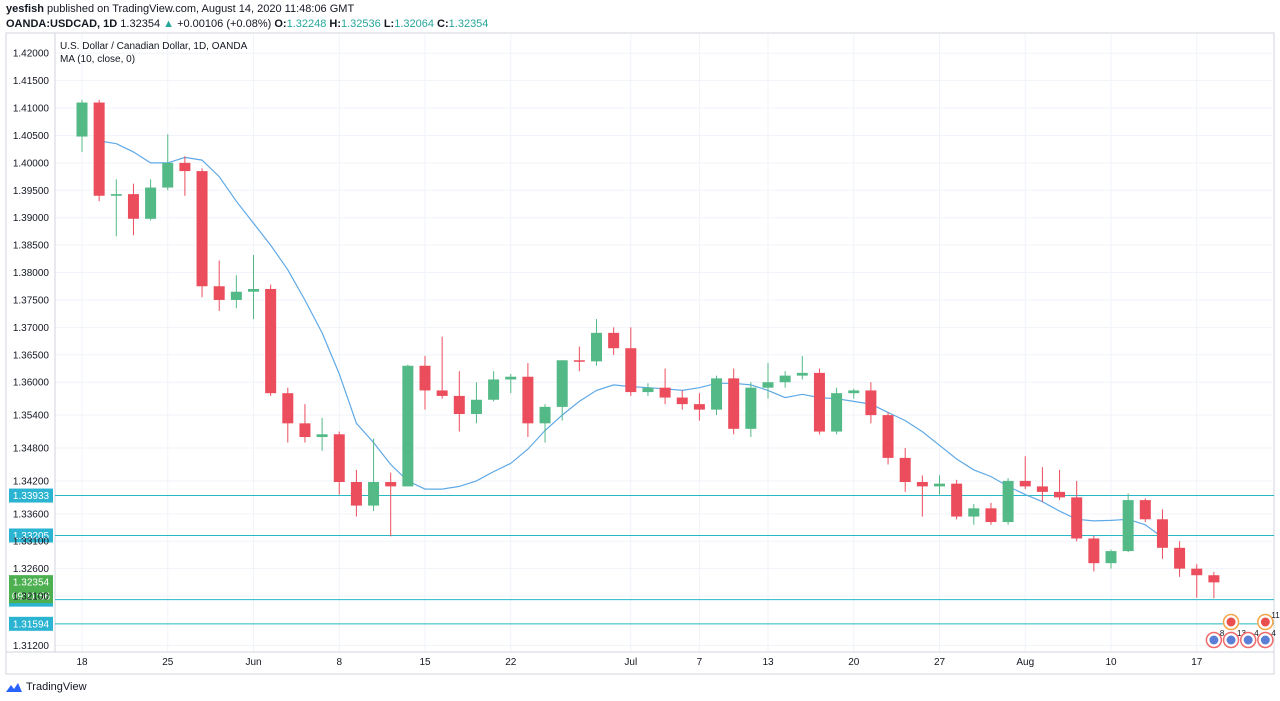  What do you see at coordinates (31, 481) in the screenshot?
I see `y-tick-label: 1.34200` at bounding box center [31, 481].